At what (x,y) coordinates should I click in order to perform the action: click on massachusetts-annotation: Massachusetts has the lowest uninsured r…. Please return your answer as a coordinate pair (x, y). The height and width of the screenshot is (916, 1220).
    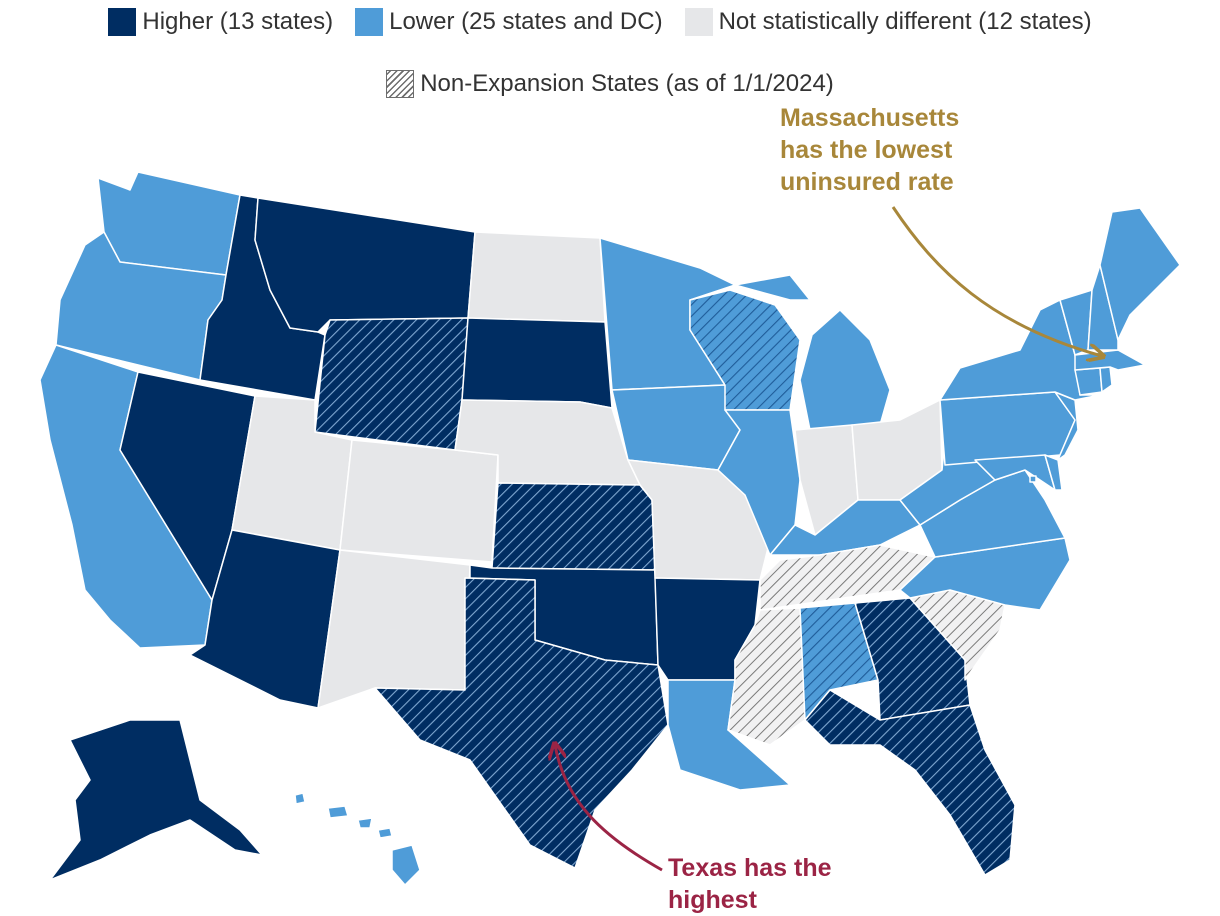
    Looking at the image, I should click on (895, 150).